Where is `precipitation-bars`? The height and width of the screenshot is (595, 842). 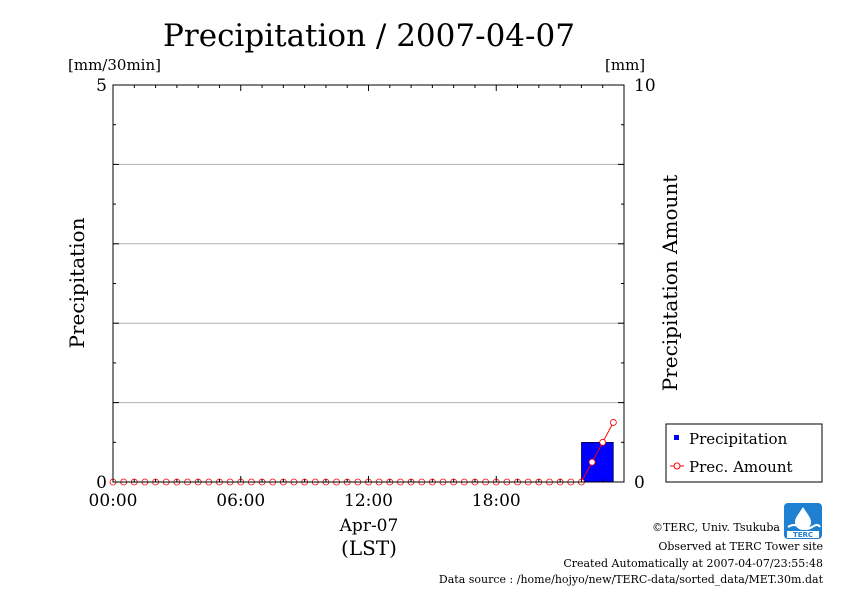
precipitation-bars is located at coordinates (597, 462).